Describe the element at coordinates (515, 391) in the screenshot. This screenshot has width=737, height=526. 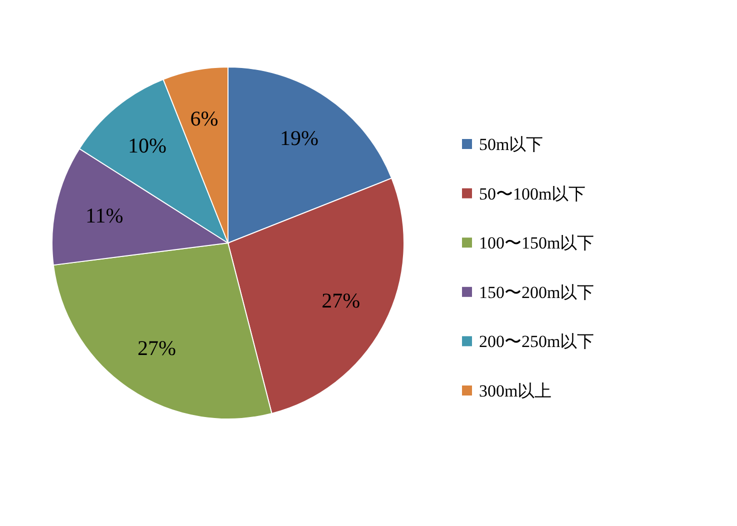
I see `legend-label: 300m以上` at that location.